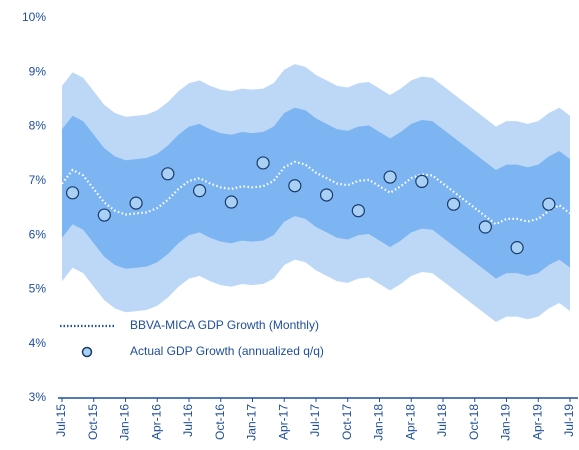 This screenshot has height=450, width=579. Describe the element at coordinates (506, 422) in the screenshot. I see `x-tick-label: Jan-19` at that location.